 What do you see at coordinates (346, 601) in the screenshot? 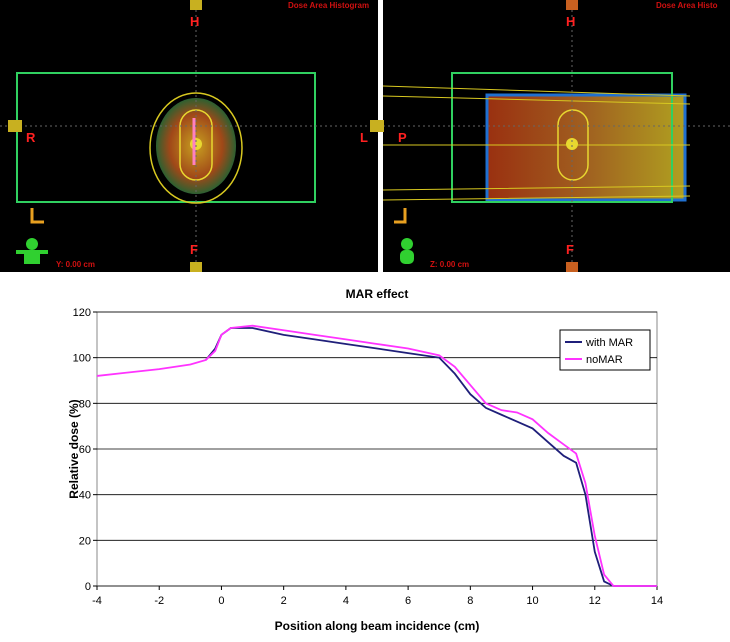
I see `x-tick-label: 4` at bounding box center [346, 601].